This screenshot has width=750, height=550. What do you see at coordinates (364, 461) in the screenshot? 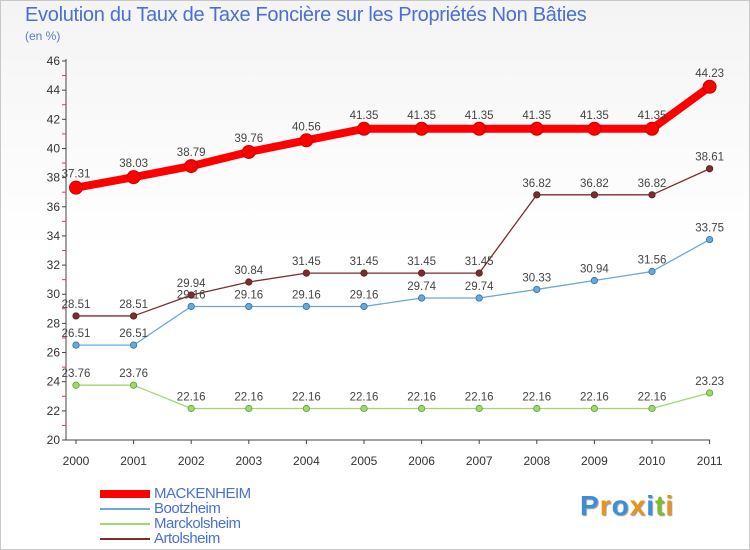
I see `x-tick-label: 2005` at bounding box center [364, 461].